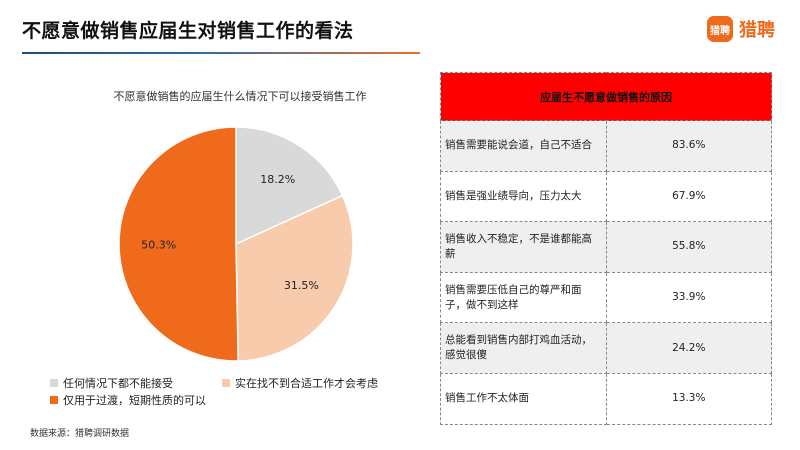 Image resolution: width=800 pixels, height=450 pixels. Describe the element at coordinates (301, 285) in the screenshot. I see `pie-data-label: 31.5%` at that location.